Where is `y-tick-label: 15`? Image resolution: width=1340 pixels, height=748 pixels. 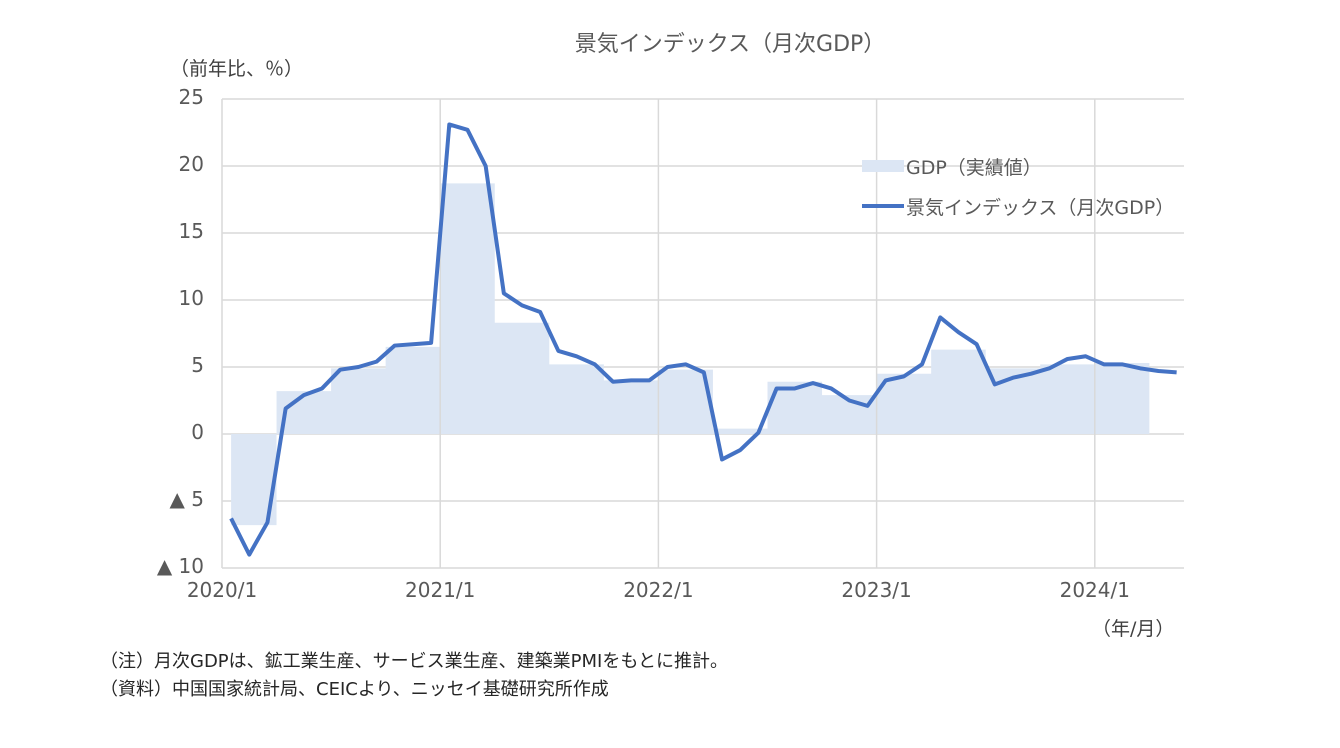
y-tick-label: 15 is located at coordinates (191, 231).